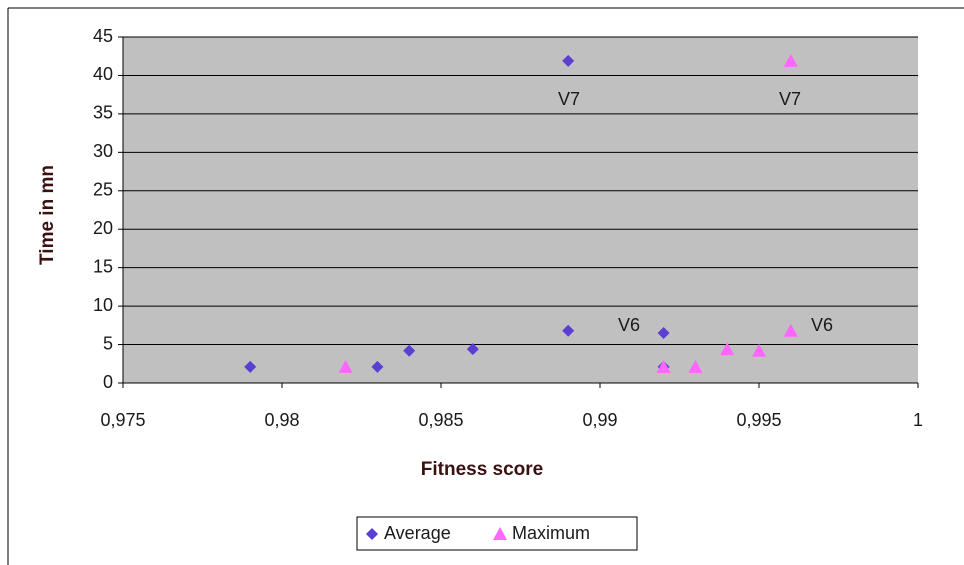 This screenshot has height=565, width=964. Describe the element at coordinates (108, 382) in the screenshot. I see `y-tick-label: 0` at that location.